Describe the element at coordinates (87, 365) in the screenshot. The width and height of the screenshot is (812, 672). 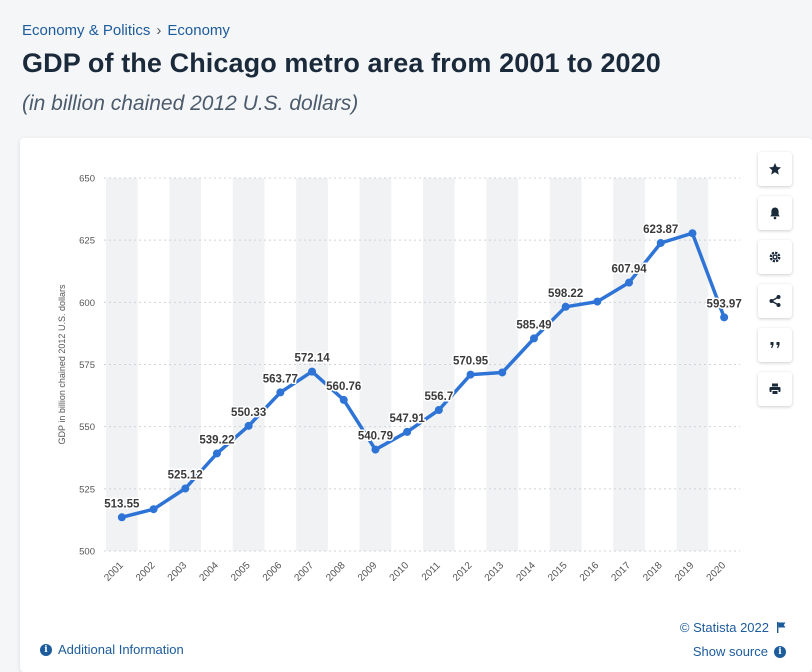
I see `y-tick-label: 575` at that location.